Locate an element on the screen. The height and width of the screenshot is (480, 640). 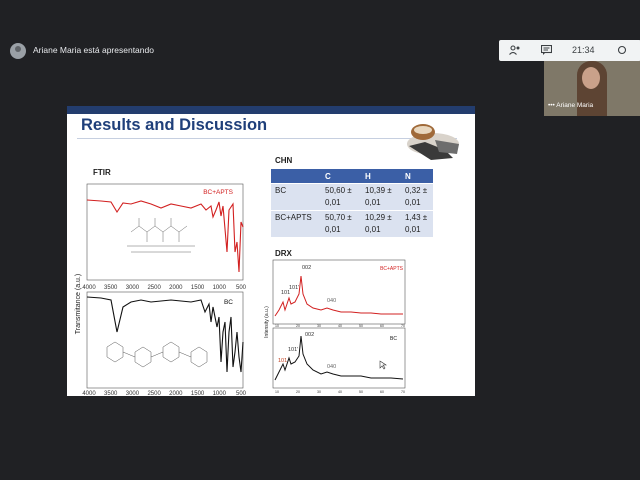
drx-heading: DRX is located at coordinates (283, 253).